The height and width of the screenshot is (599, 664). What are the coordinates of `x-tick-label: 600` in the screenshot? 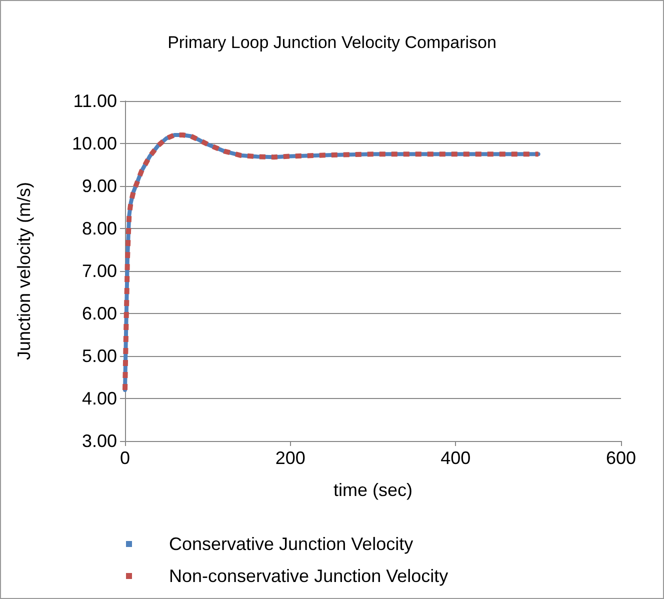 It's located at (621, 458).